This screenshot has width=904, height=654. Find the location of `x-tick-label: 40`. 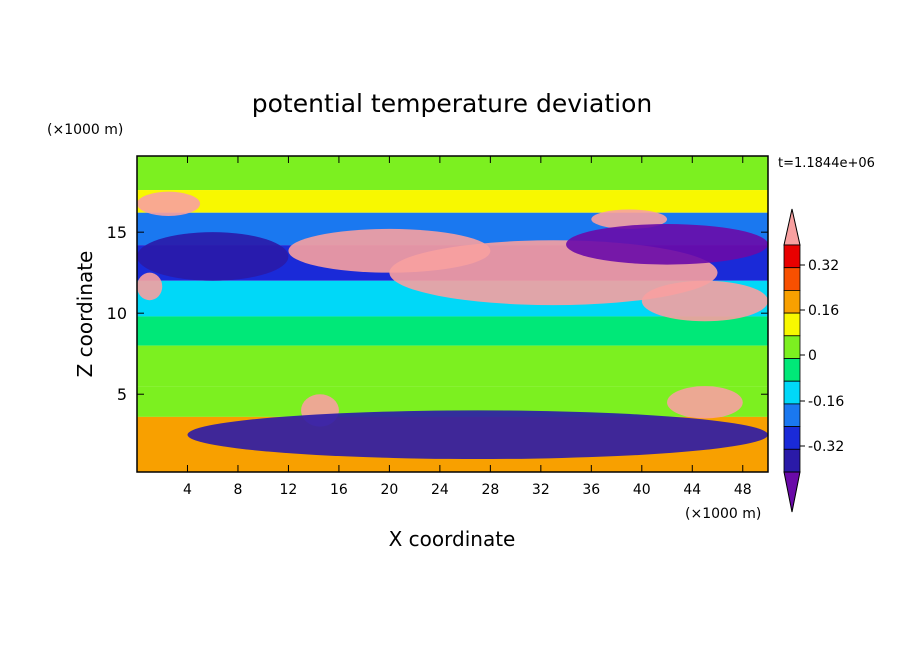

x-tick-label: 40 is located at coordinates (642, 490).